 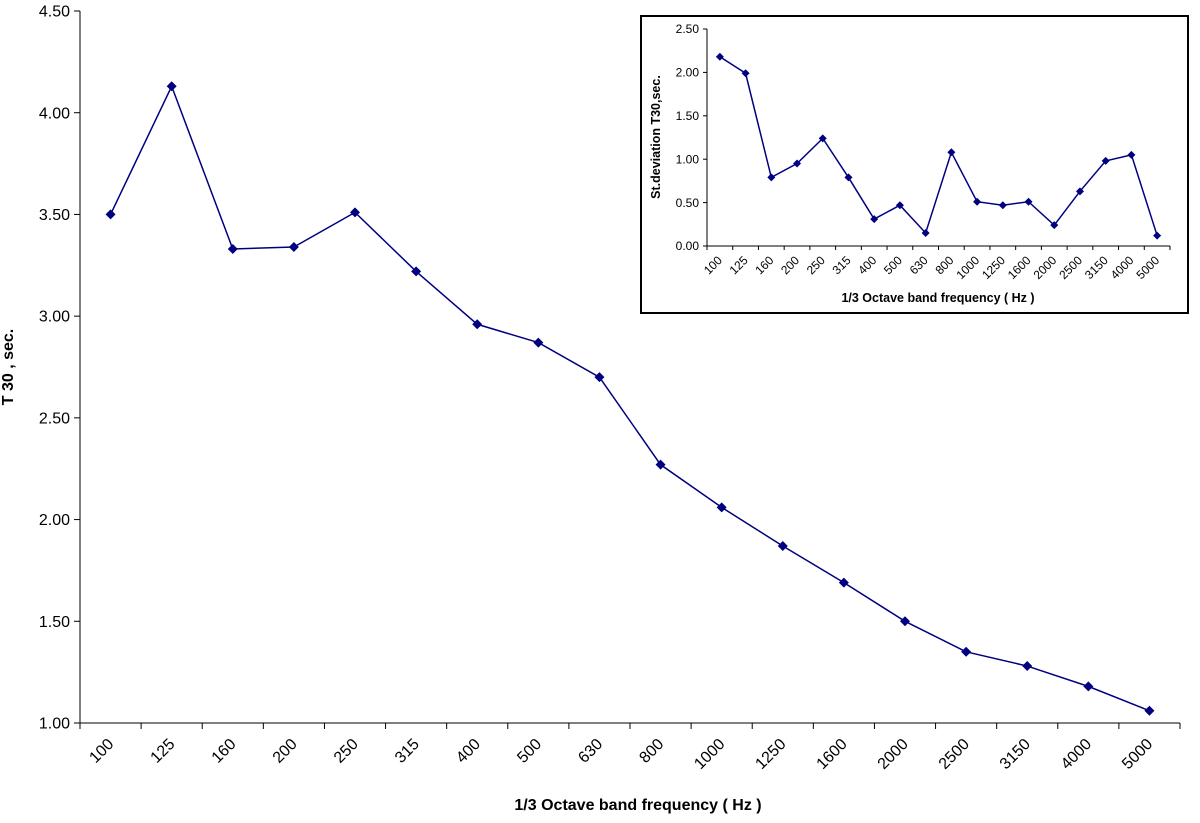 What do you see at coordinates (1076, 754) in the screenshot?
I see `main-x-tick-label: 4000` at bounding box center [1076, 754].